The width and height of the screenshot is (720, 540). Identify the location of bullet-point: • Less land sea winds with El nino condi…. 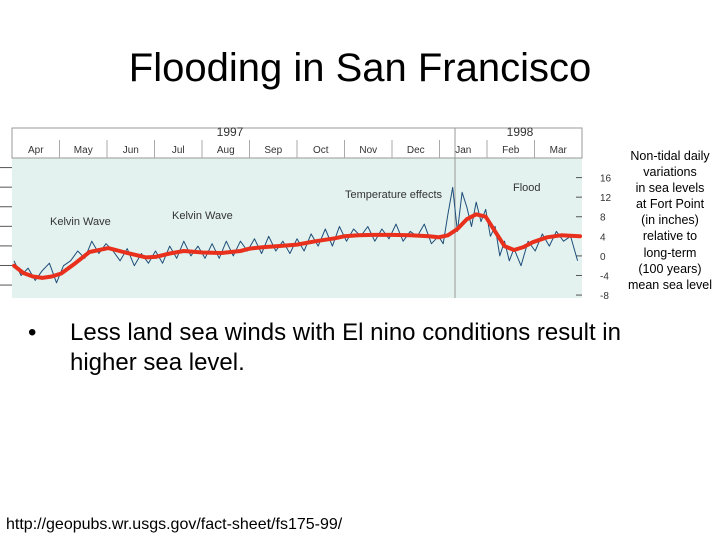
(348, 348).